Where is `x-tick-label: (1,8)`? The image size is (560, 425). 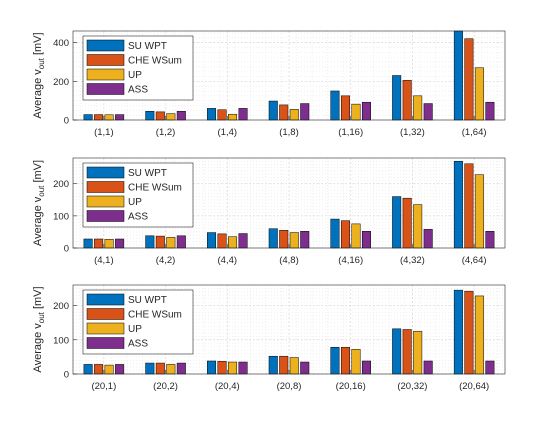
x-tick-label: (1,8) is located at coordinates (289, 132).